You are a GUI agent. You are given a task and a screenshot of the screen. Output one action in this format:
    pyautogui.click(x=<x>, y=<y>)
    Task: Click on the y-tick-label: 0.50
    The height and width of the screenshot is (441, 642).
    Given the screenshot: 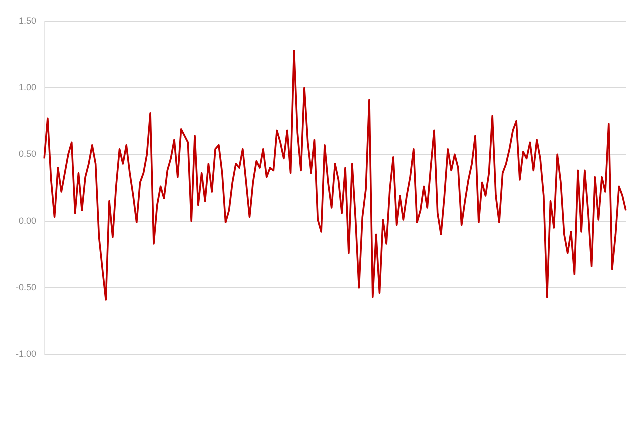 What is the action you would take?
    pyautogui.click(x=27, y=154)
    